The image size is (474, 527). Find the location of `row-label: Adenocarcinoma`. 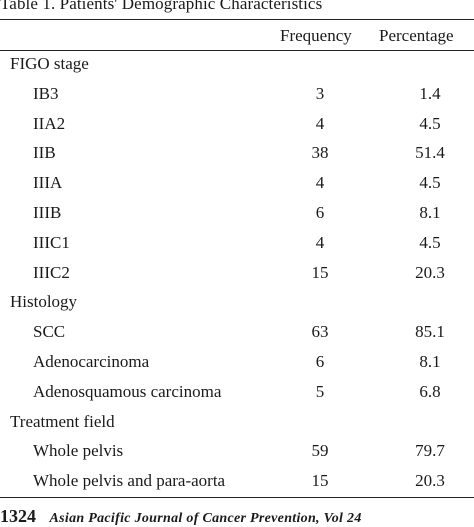

row-label: Adenocarcinoma is located at coordinates (91, 361).